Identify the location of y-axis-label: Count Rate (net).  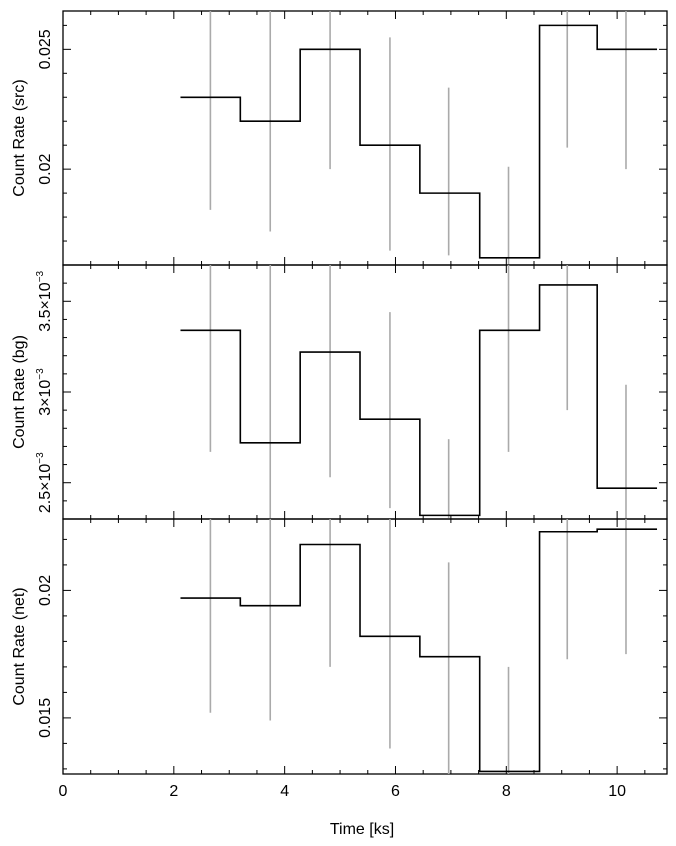
(19, 646).